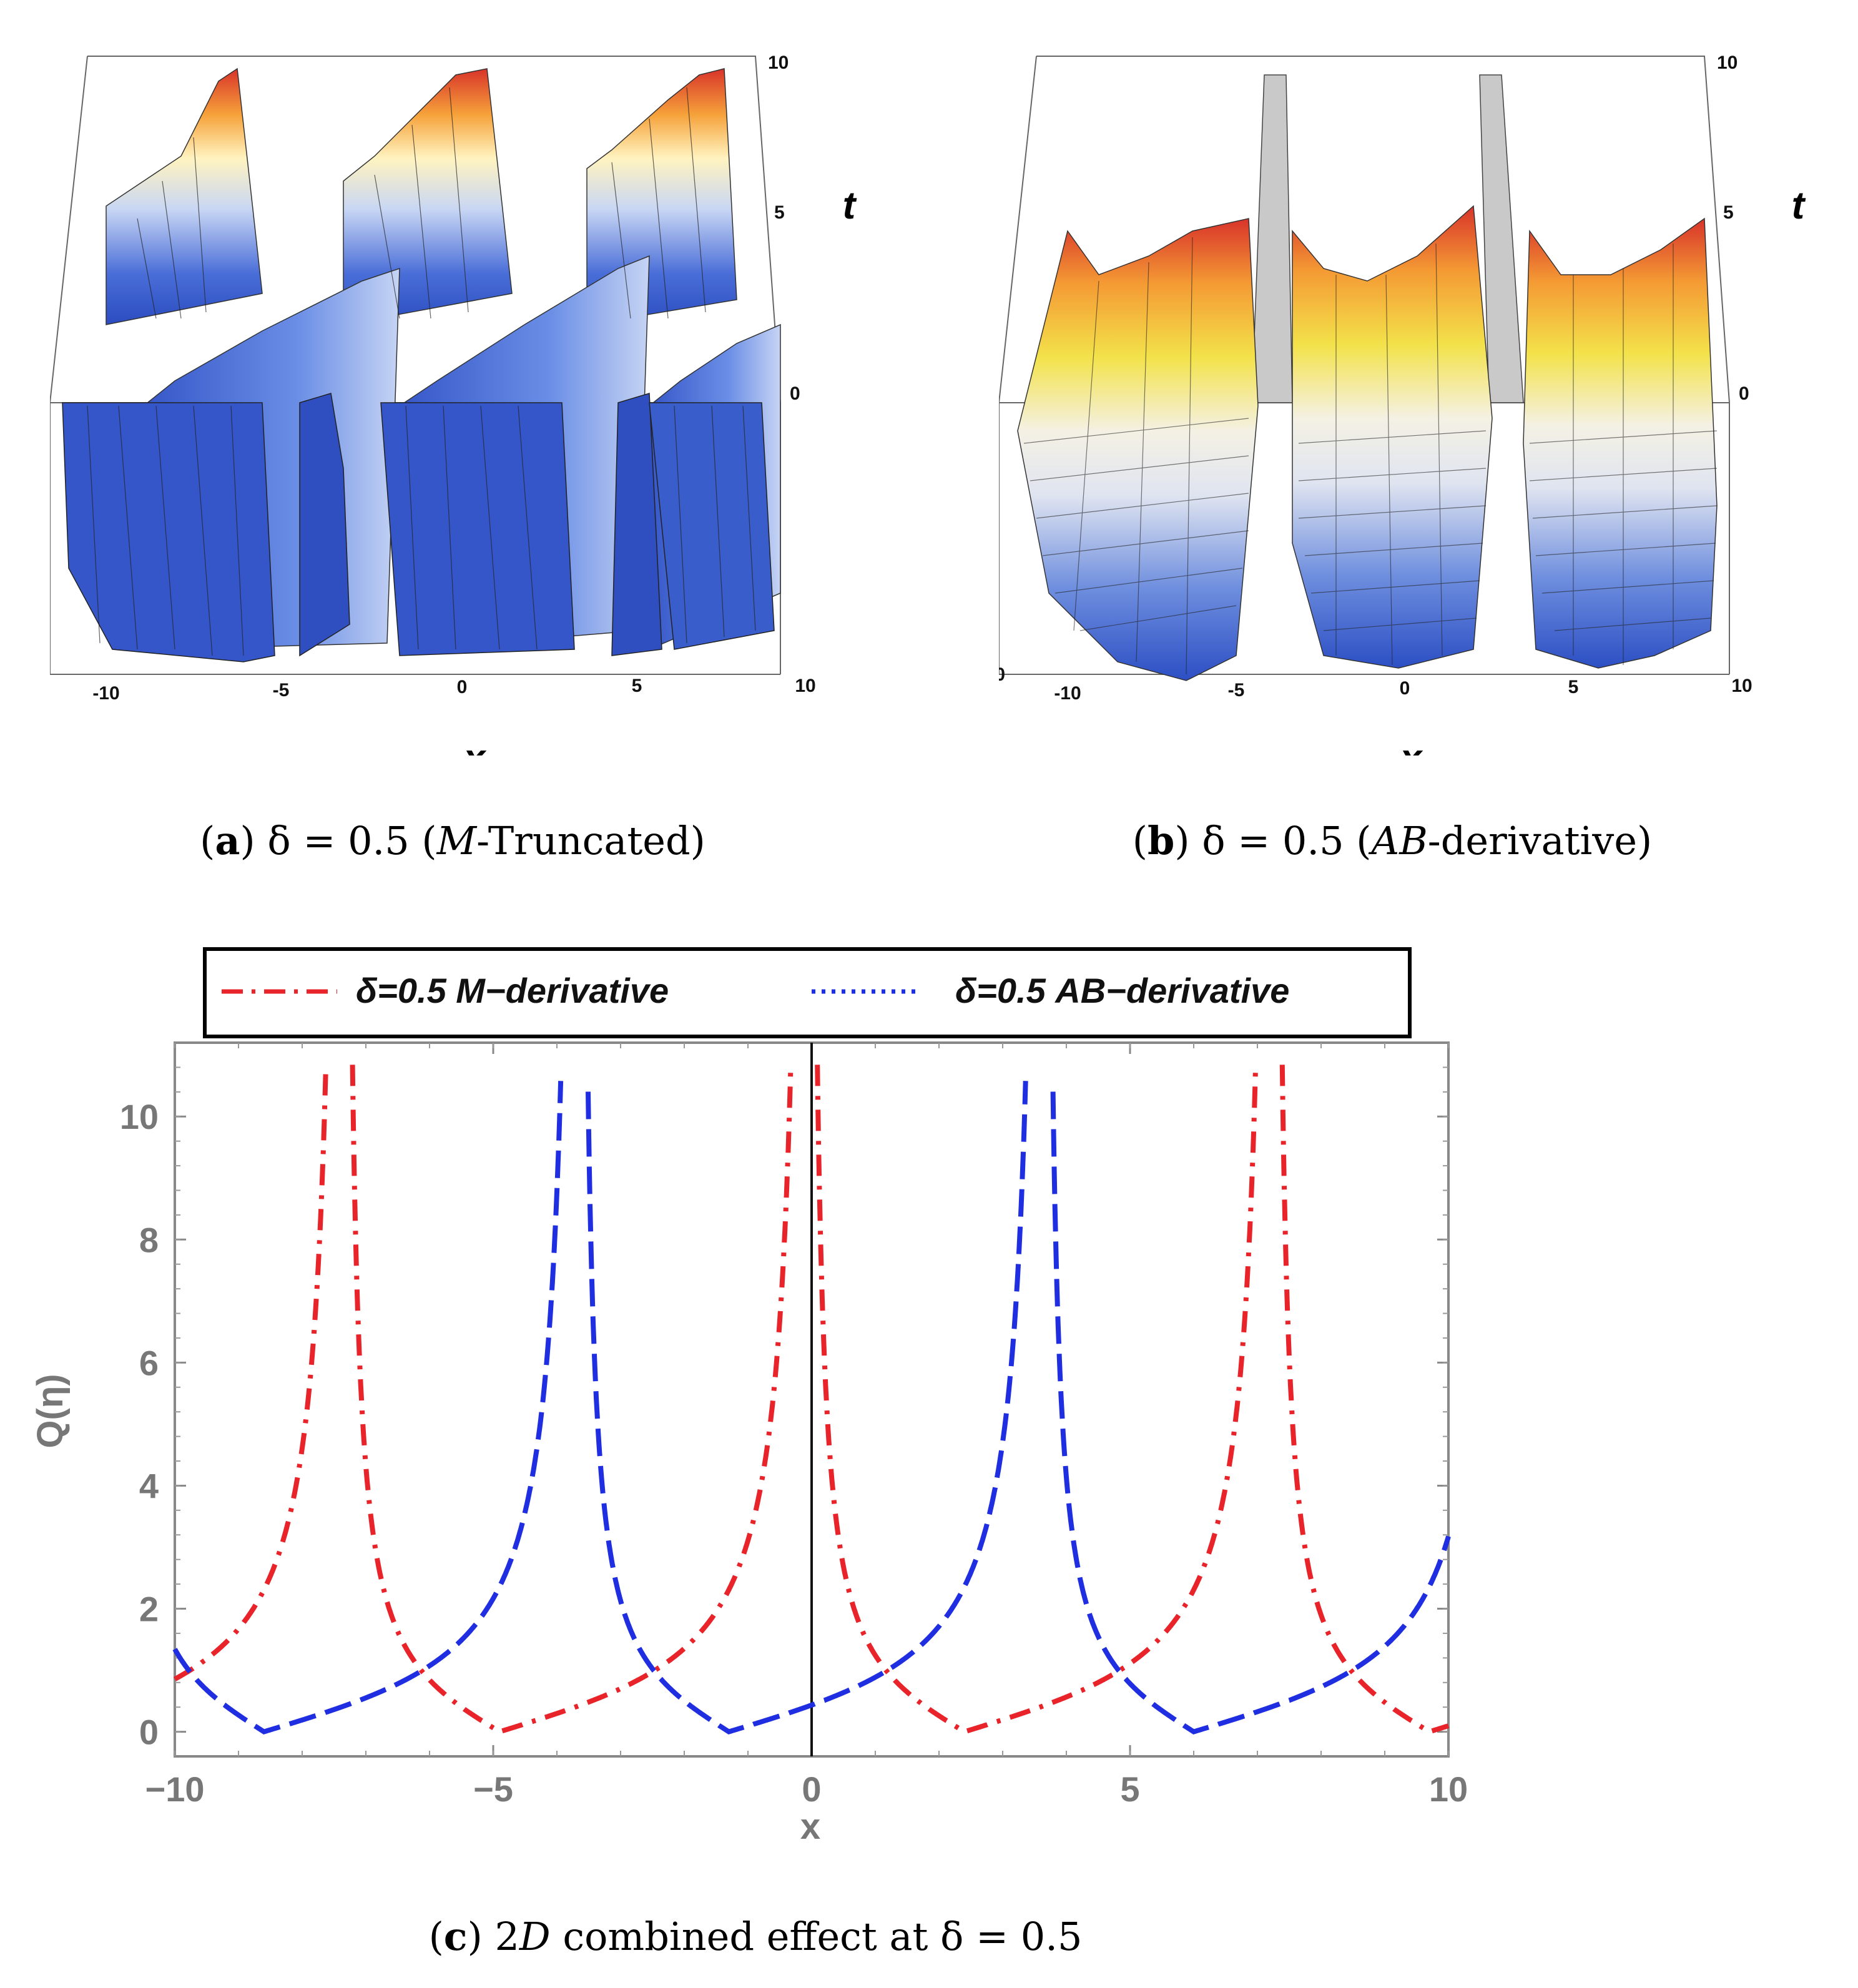 This screenshot has height=1988, width=1858. I want to click on panel-b-x-tick: 5, so click(1573, 687).